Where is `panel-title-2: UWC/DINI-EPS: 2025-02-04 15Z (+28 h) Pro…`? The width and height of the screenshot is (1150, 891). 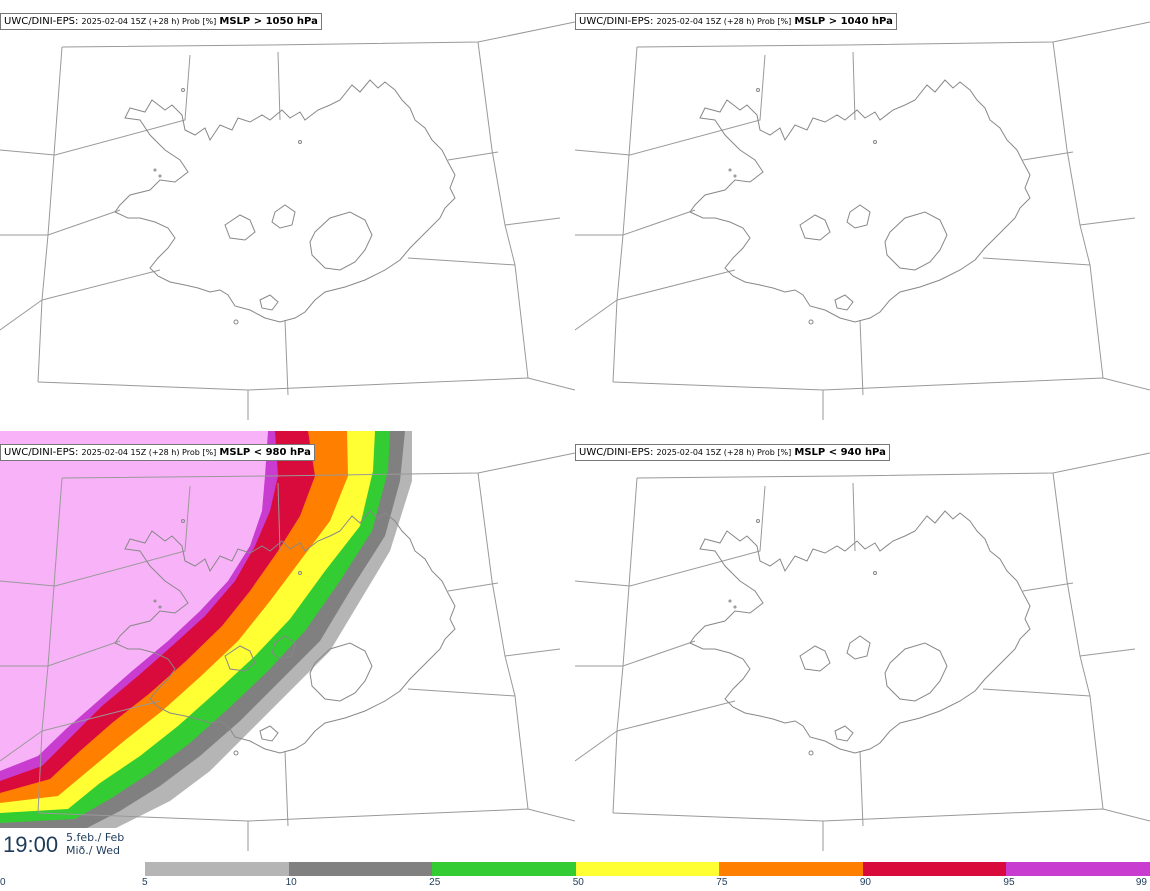 panel-title-2: UWC/DINI-EPS: 2025-02-04 15Z (+28 h) Pro… is located at coordinates (736, 21).